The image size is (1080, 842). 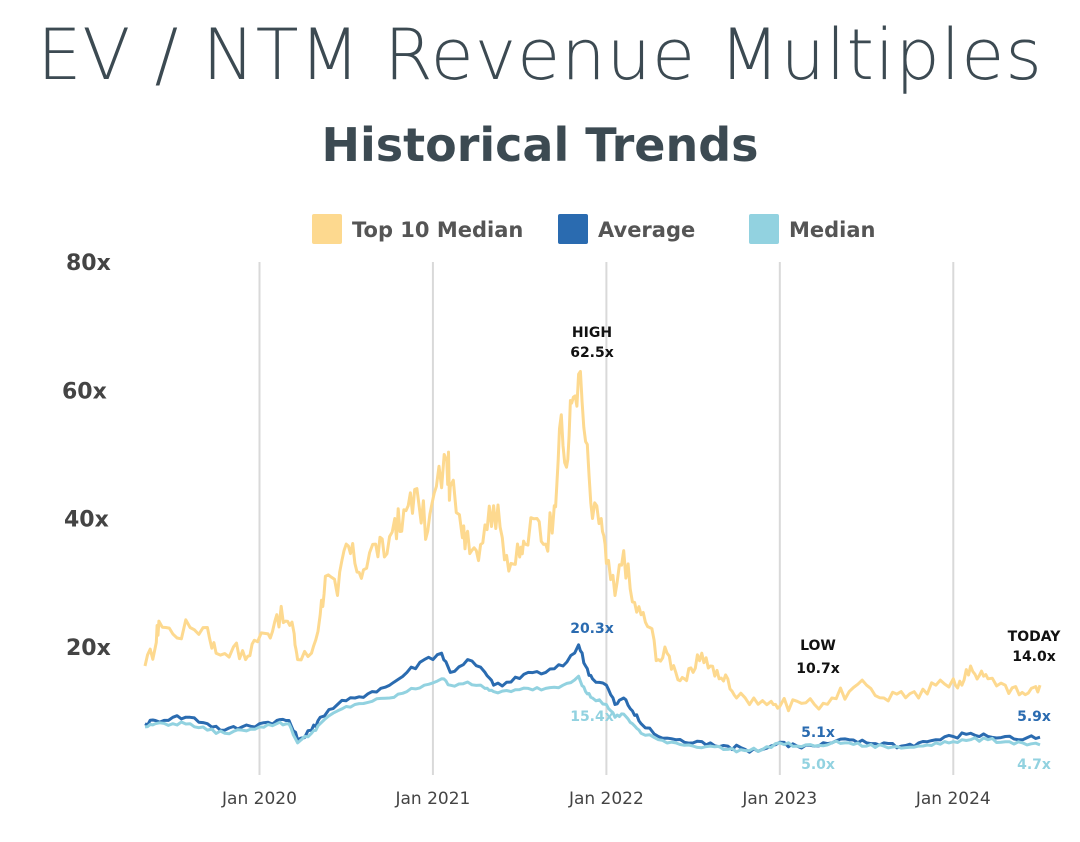 I want to click on y-tick-label: 60x, so click(x=84, y=391).